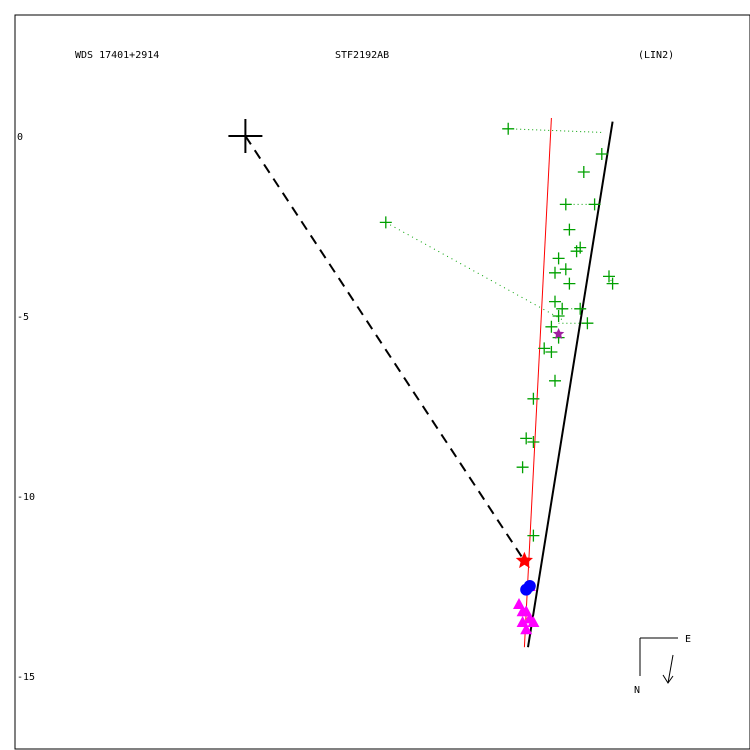 The image size is (750, 750). I want to click on green-residual-line, so click(611, 280).